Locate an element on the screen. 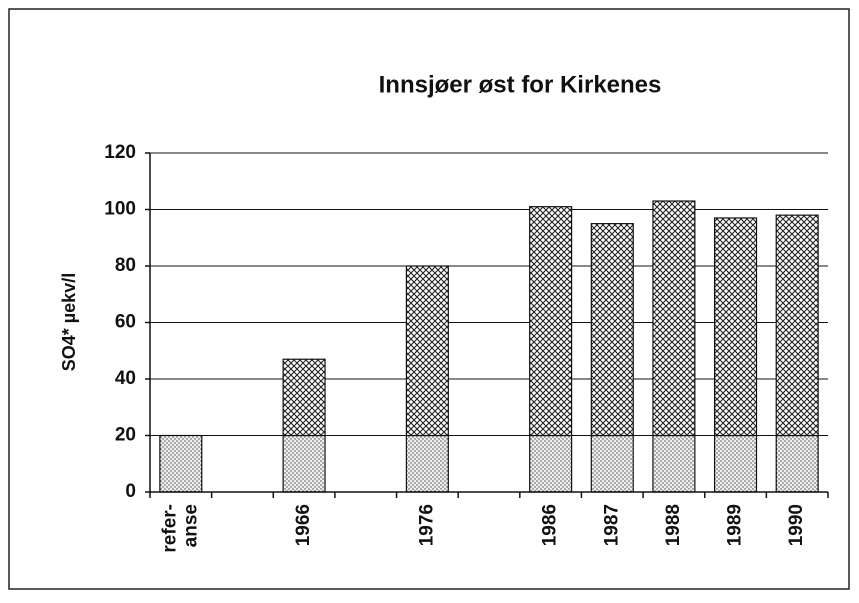 The height and width of the screenshot is (603, 859). y-tick-label: 100 is located at coordinates (120, 209).